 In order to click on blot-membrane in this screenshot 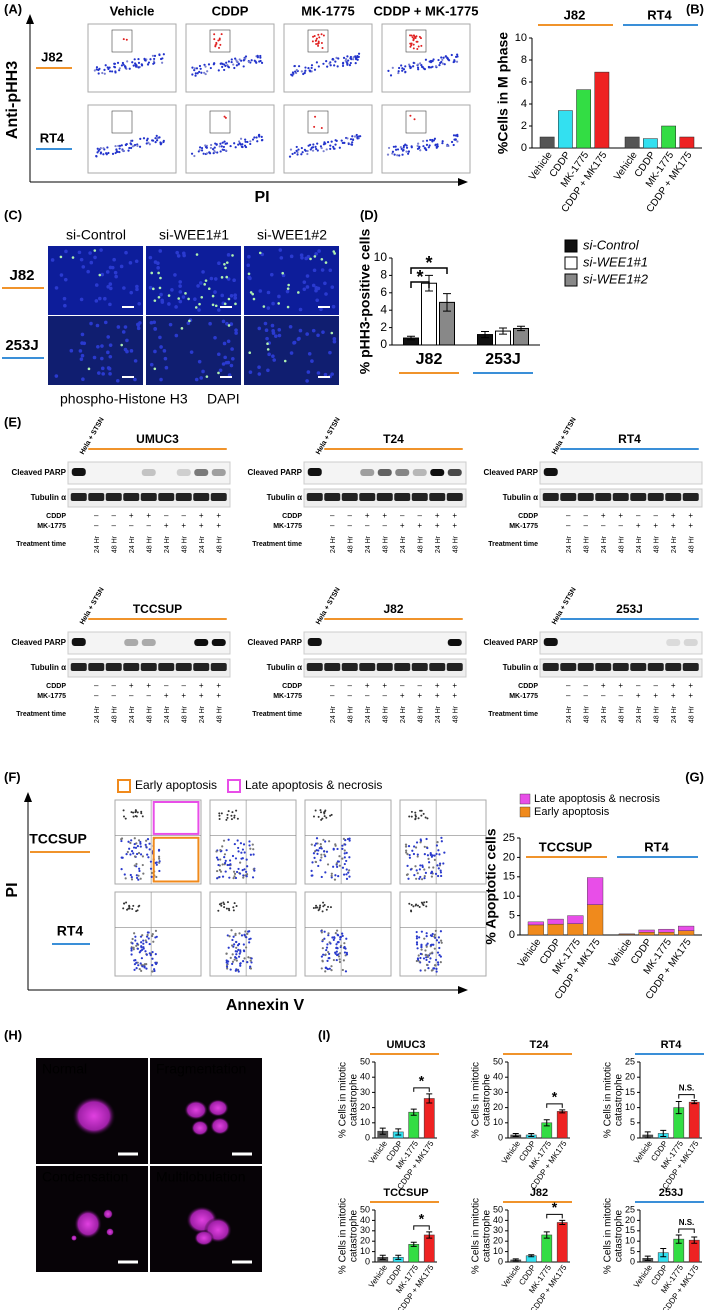, I will do `click(385, 643)`.